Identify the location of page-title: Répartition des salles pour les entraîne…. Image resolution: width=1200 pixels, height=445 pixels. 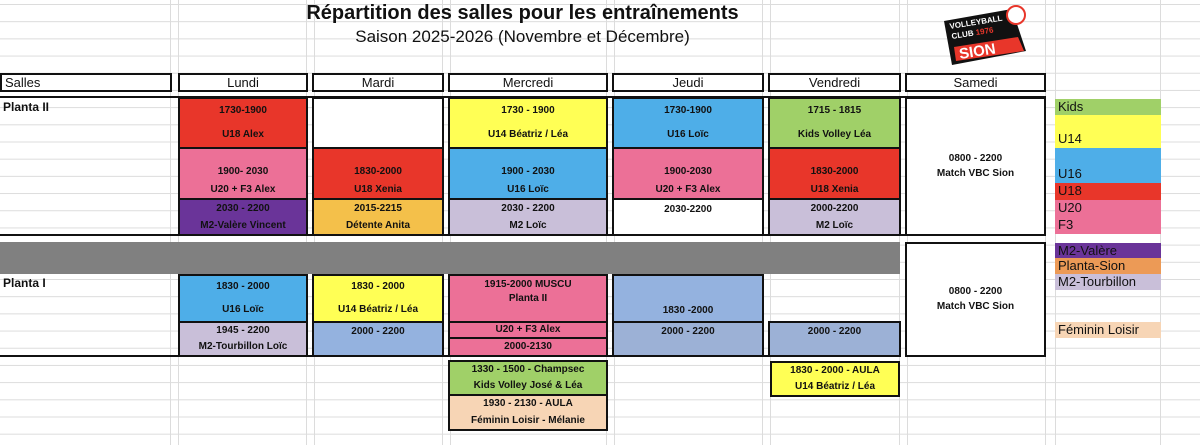
(522, 13).